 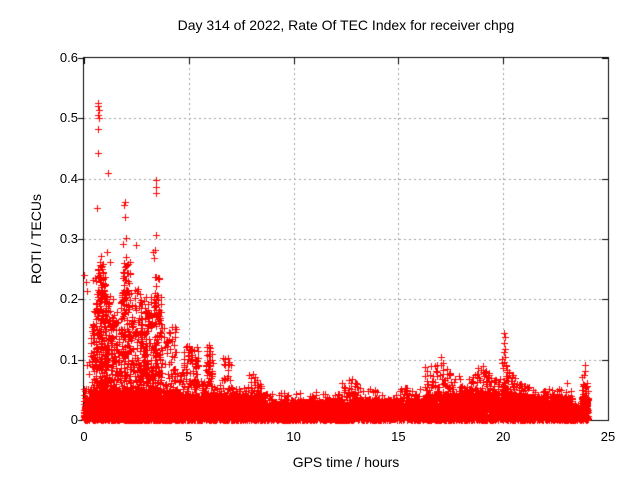 I want to click on x-tick-label: 15, so click(x=398, y=436).